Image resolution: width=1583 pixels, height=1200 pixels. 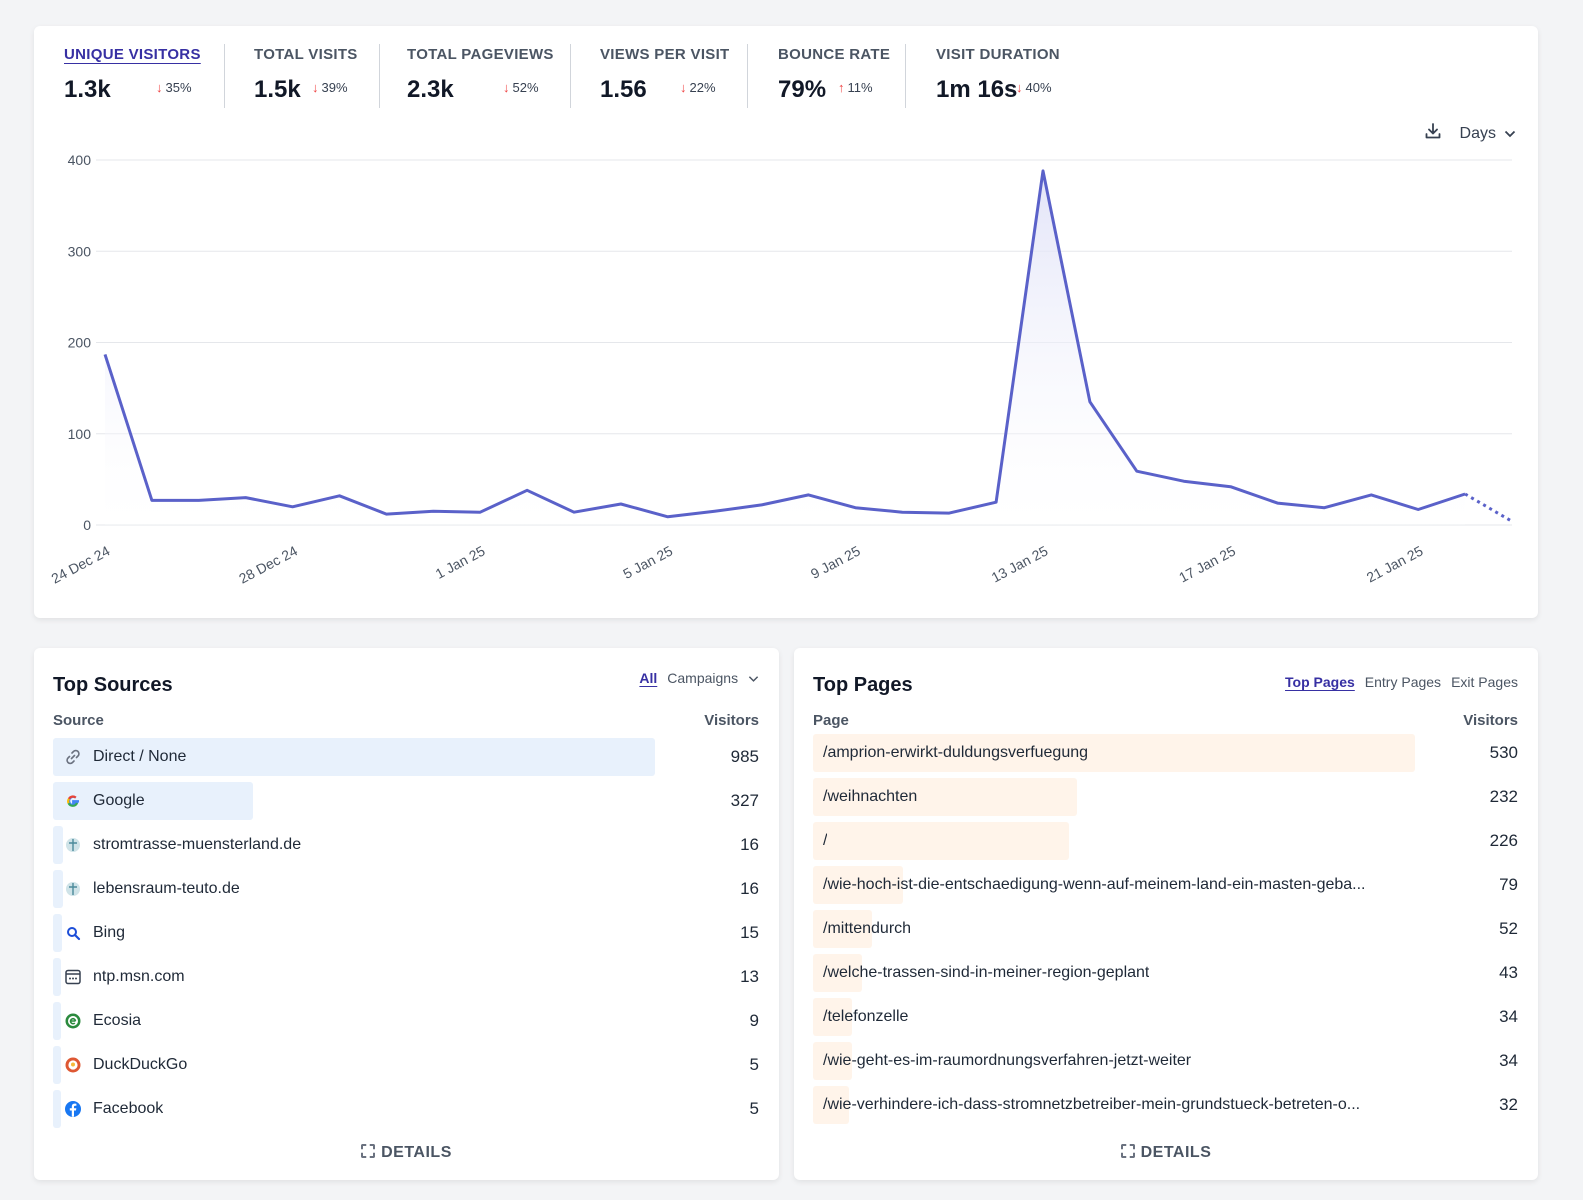 What do you see at coordinates (277, 89) in the screenshot?
I see `metric-value: 1.5k` at bounding box center [277, 89].